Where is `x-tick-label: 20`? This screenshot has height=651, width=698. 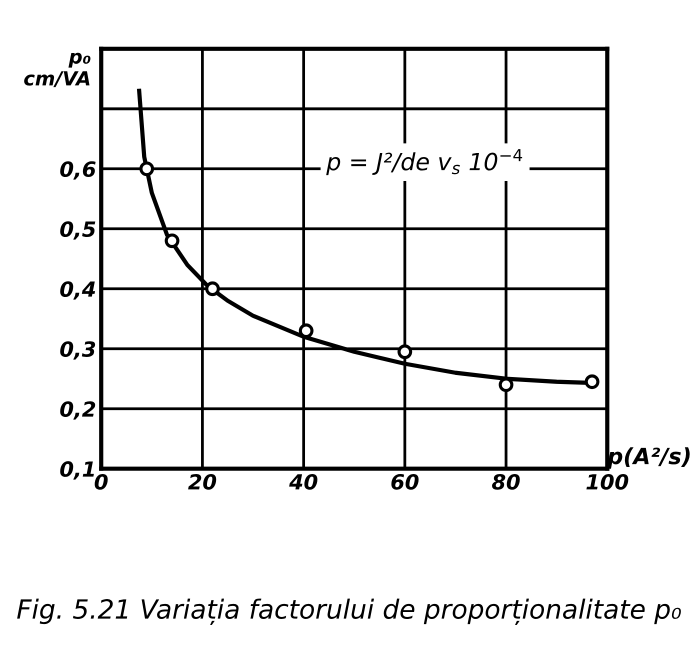
x-tick-label: 20 is located at coordinates (202, 482).